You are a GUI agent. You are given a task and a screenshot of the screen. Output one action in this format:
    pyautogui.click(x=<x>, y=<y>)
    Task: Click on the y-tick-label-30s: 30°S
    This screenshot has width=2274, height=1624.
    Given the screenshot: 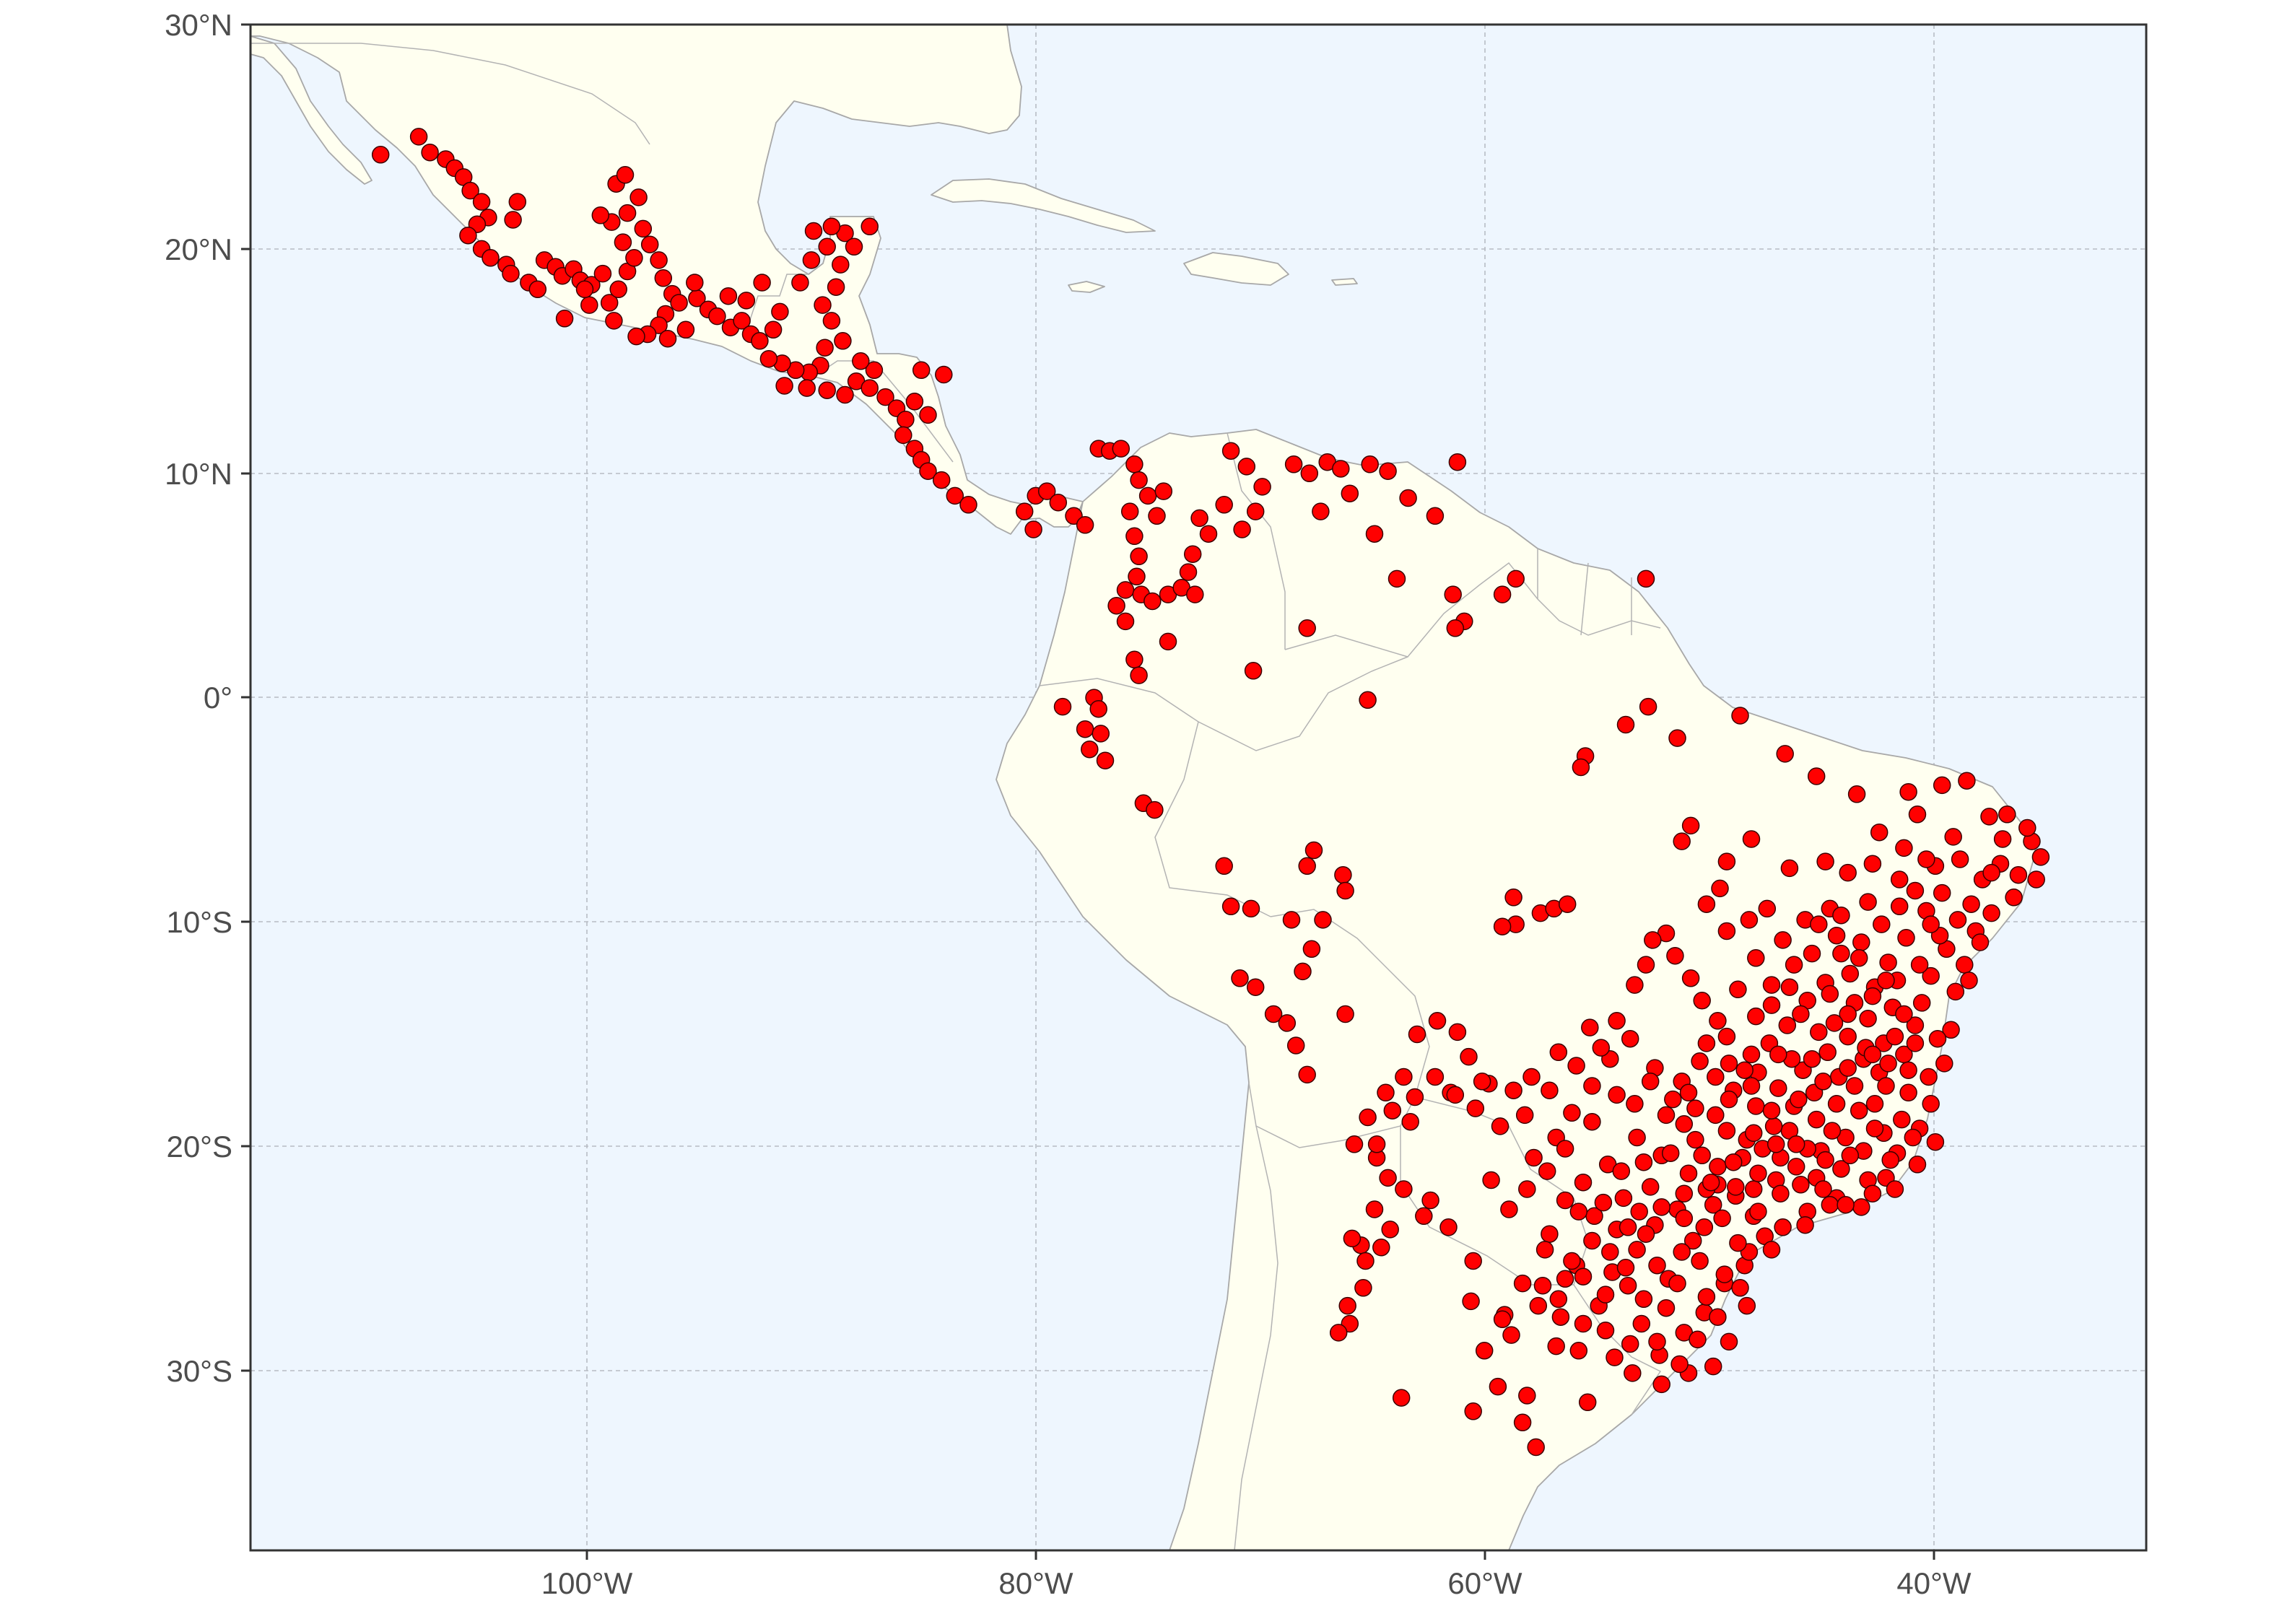 What is the action you would take?
    pyautogui.click(x=199, y=1371)
    